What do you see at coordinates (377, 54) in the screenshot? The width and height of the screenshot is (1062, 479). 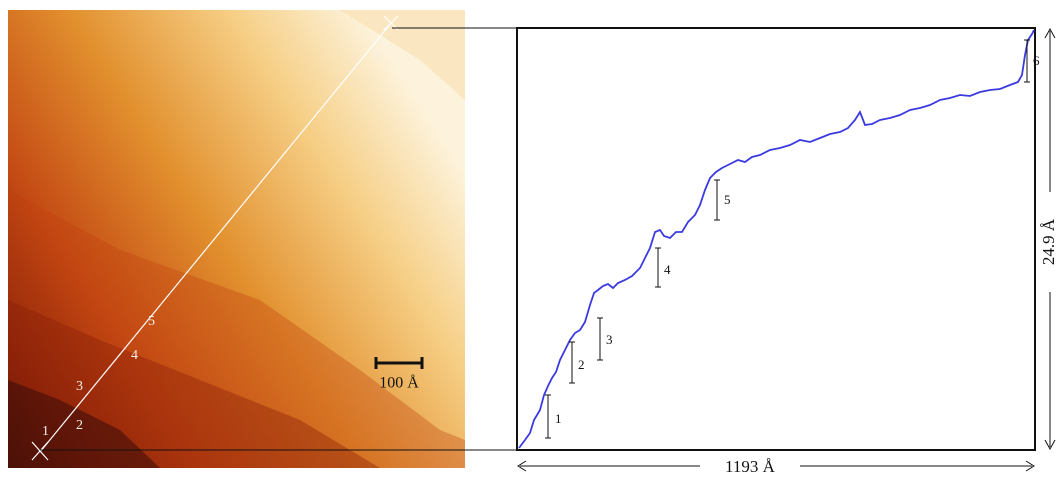 I see `image-step-label: 6` at bounding box center [377, 54].